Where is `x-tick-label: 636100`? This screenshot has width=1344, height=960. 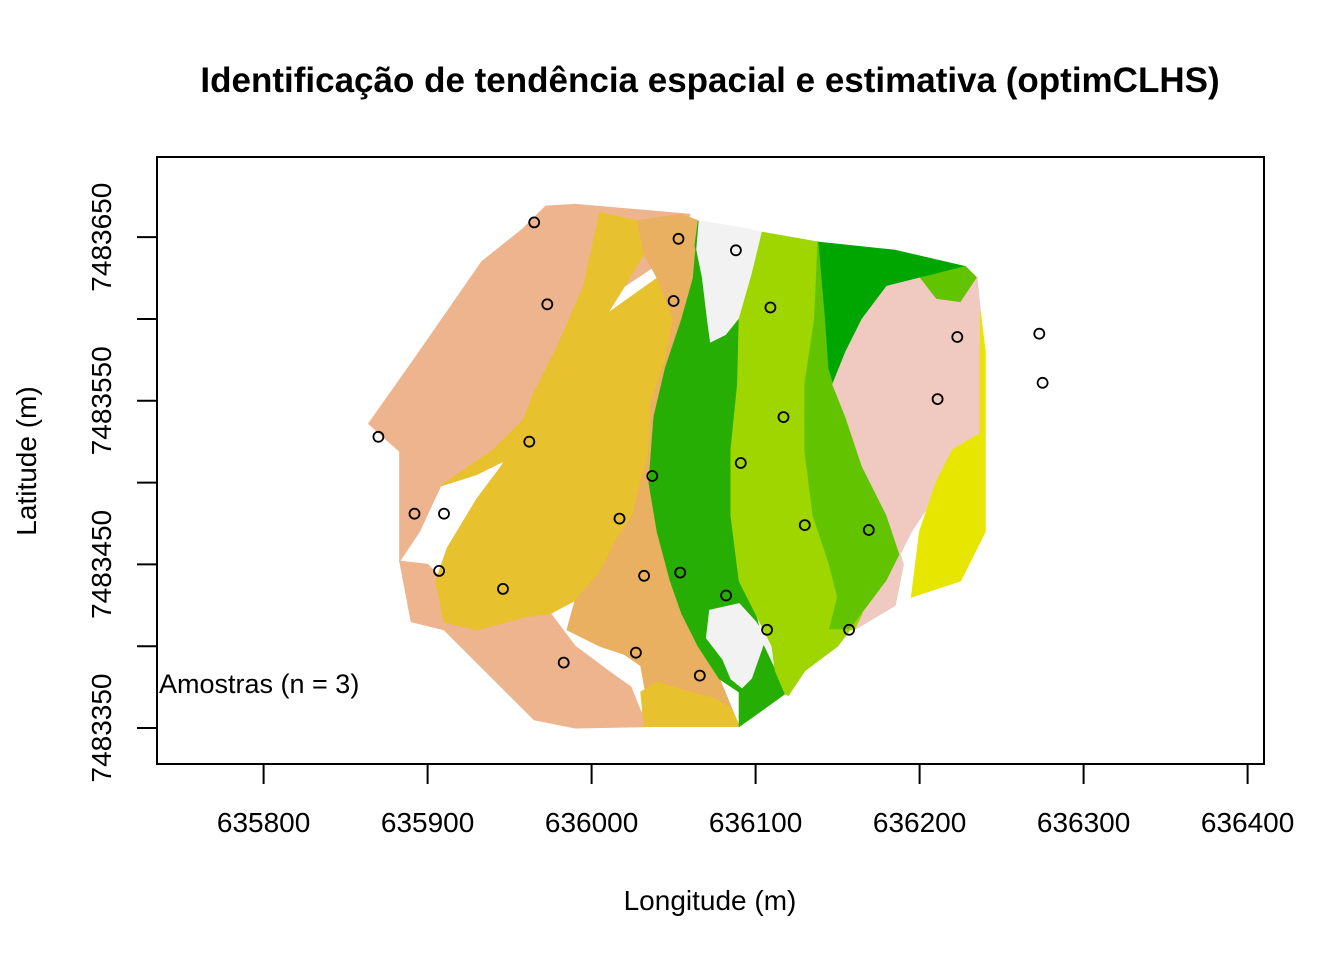 x-tick-label: 636100 is located at coordinates (755, 822).